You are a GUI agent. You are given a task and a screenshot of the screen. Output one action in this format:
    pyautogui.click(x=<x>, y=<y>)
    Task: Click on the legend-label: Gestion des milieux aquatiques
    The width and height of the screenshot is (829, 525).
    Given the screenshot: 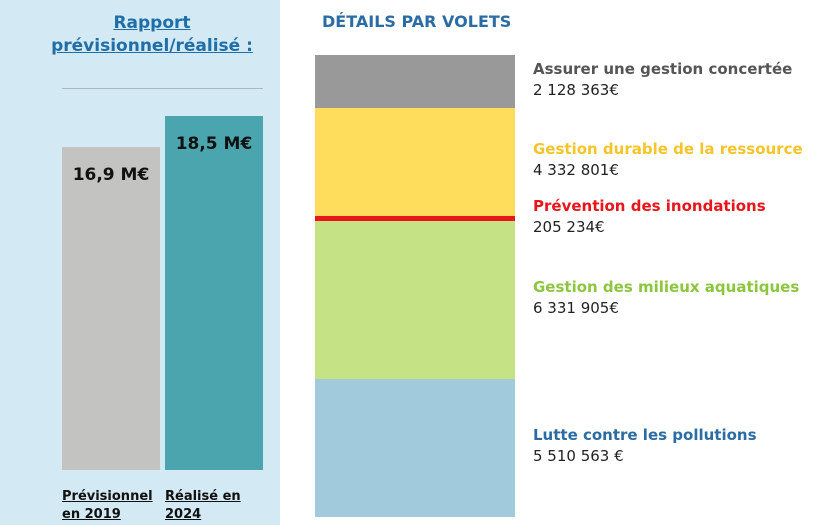 What is the action you would take?
    pyautogui.click(x=666, y=287)
    